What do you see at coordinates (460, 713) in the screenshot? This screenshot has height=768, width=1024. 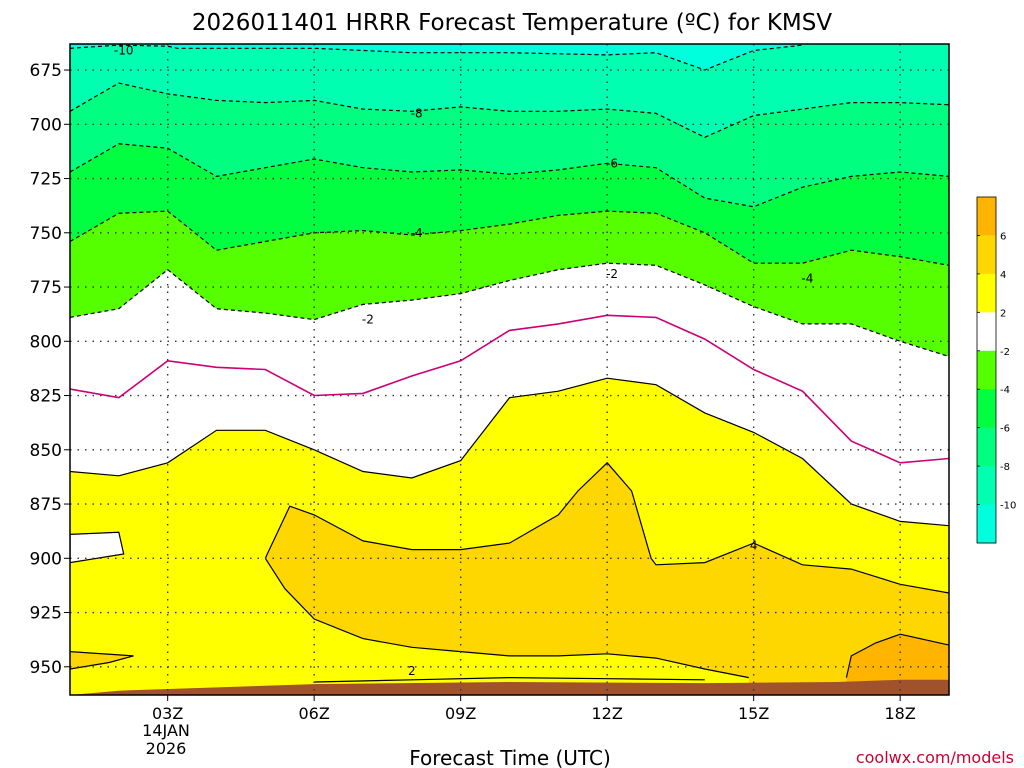 I see `x-tick-label: 09Z` at bounding box center [460, 713].